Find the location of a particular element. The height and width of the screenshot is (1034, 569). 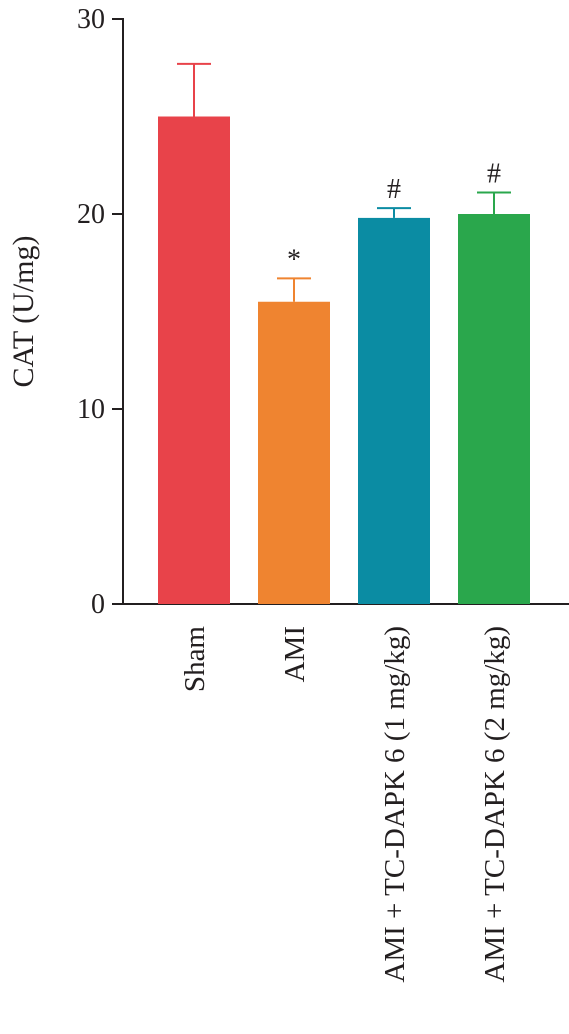

category-label: AMI + TC-DAPK 6 (2 mg/kg) is located at coordinates (495, 804).